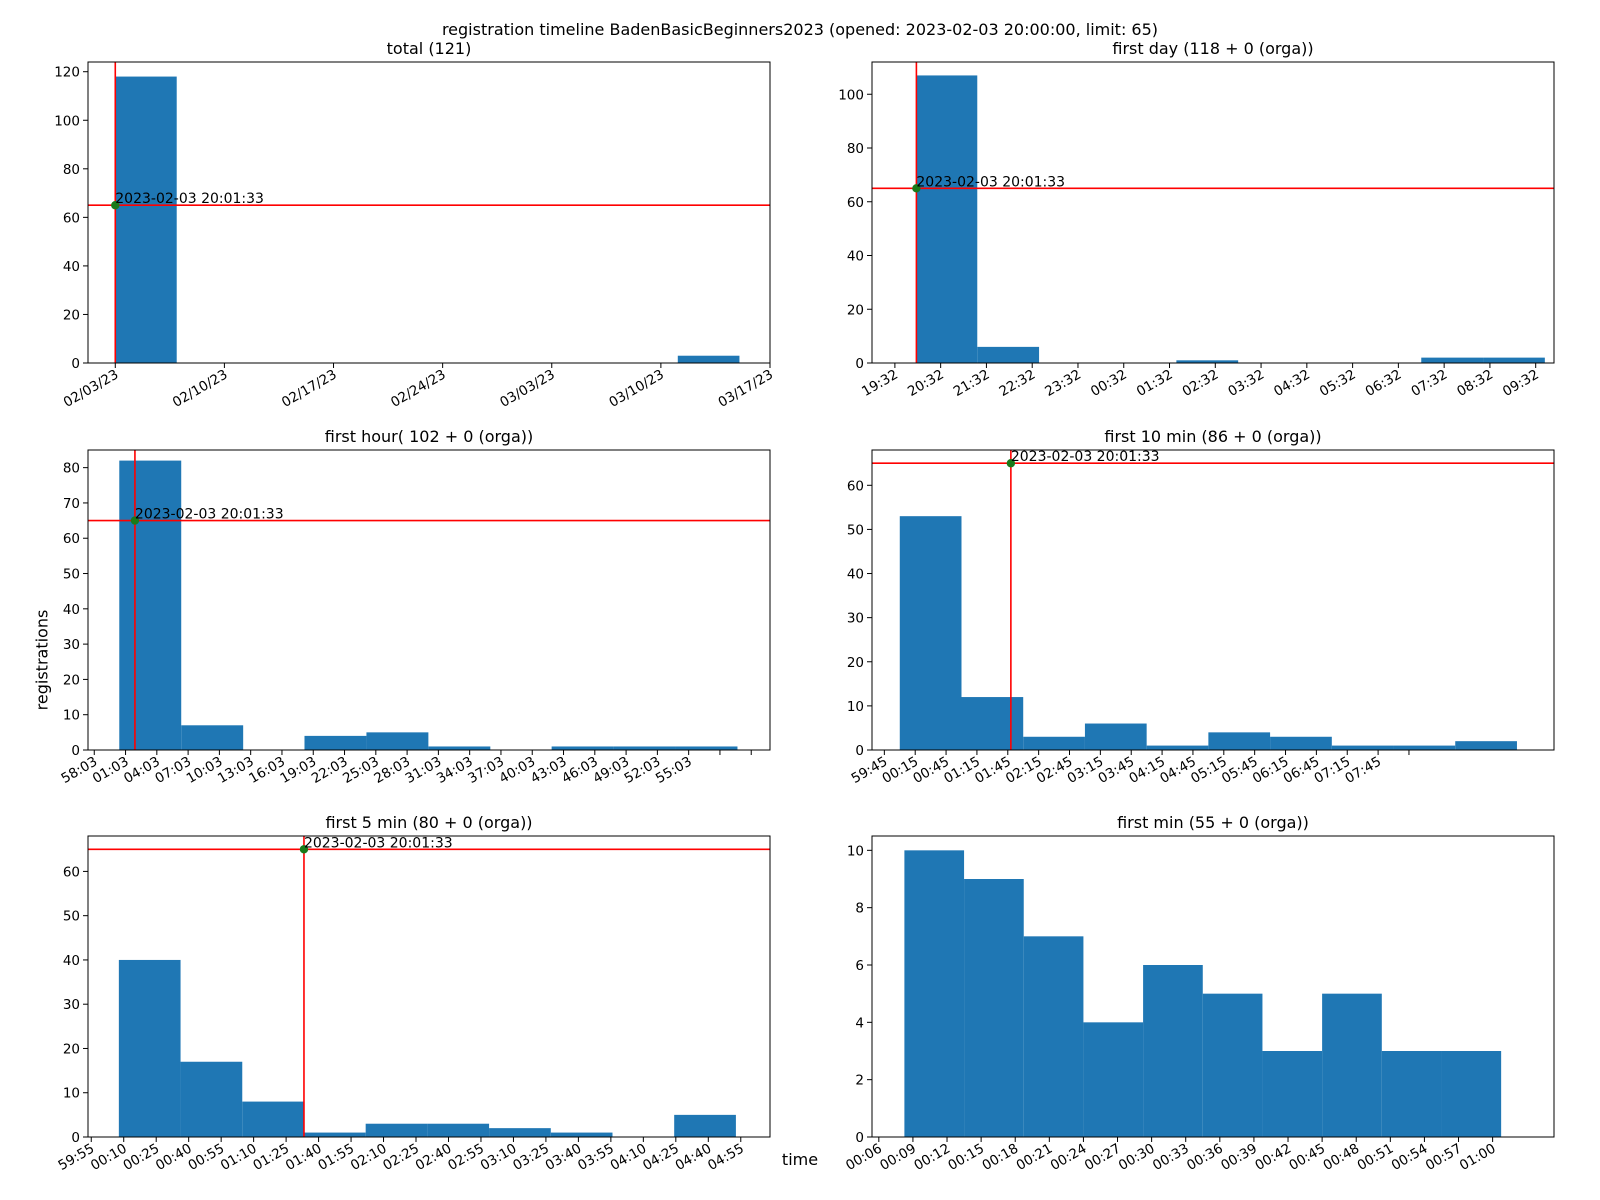 This screenshot has width=1600, height=1200. What do you see at coordinates (1137, 1157) in the screenshot?
I see `x-tick-label: 00:30` at bounding box center [1137, 1157].